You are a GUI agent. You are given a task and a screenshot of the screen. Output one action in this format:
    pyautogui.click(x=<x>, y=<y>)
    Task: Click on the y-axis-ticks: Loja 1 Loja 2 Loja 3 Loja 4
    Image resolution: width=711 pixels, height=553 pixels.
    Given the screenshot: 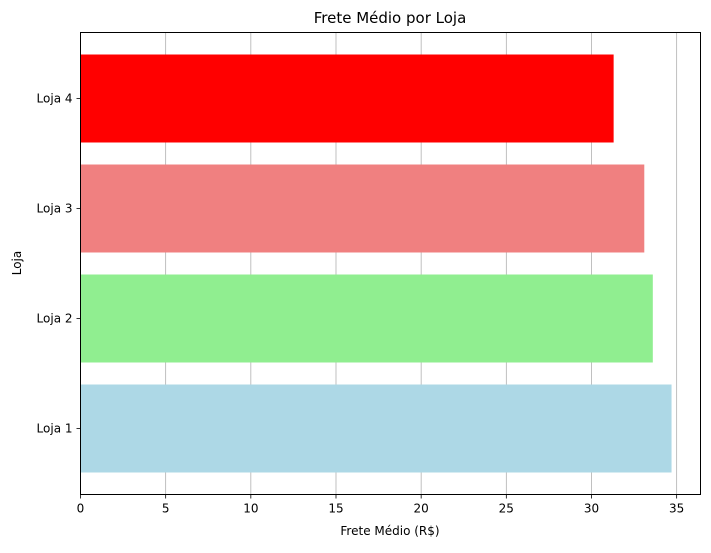 What is the action you would take?
    pyautogui.click(x=59, y=264)
    